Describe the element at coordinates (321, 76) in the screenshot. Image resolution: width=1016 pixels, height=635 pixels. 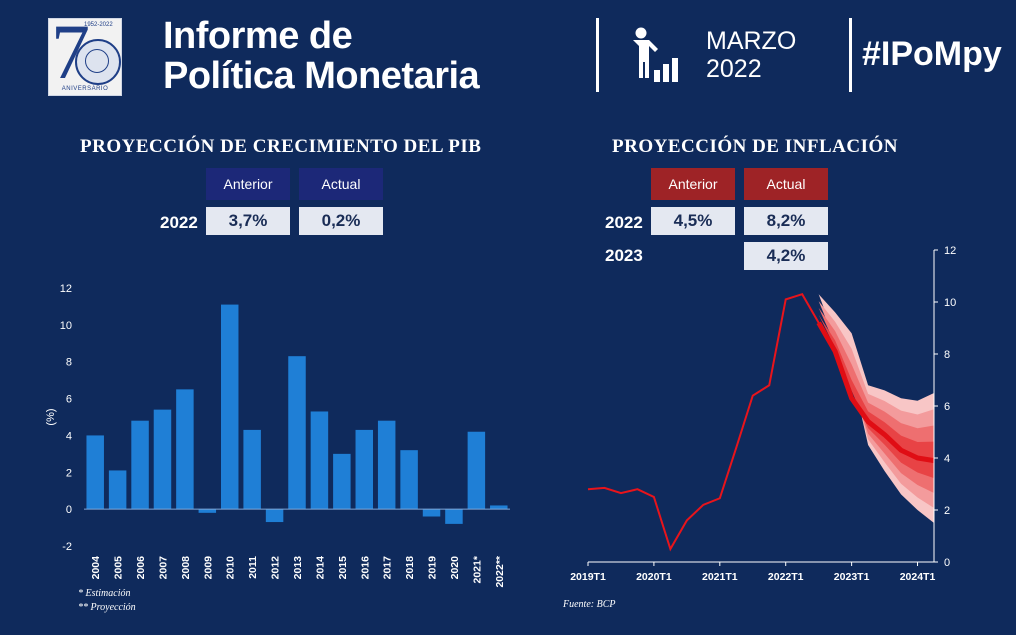
I see `report-title-line2: Política Monetaria` at that location.